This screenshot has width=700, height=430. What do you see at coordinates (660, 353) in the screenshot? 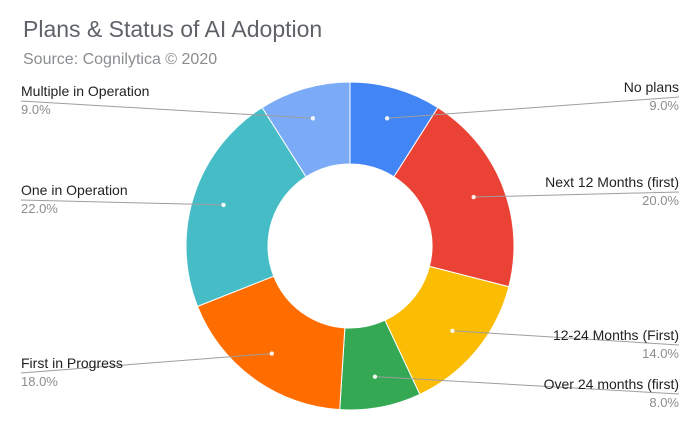
I see `slice-value-12-24-months-first: 14.0%` at bounding box center [660, 353].